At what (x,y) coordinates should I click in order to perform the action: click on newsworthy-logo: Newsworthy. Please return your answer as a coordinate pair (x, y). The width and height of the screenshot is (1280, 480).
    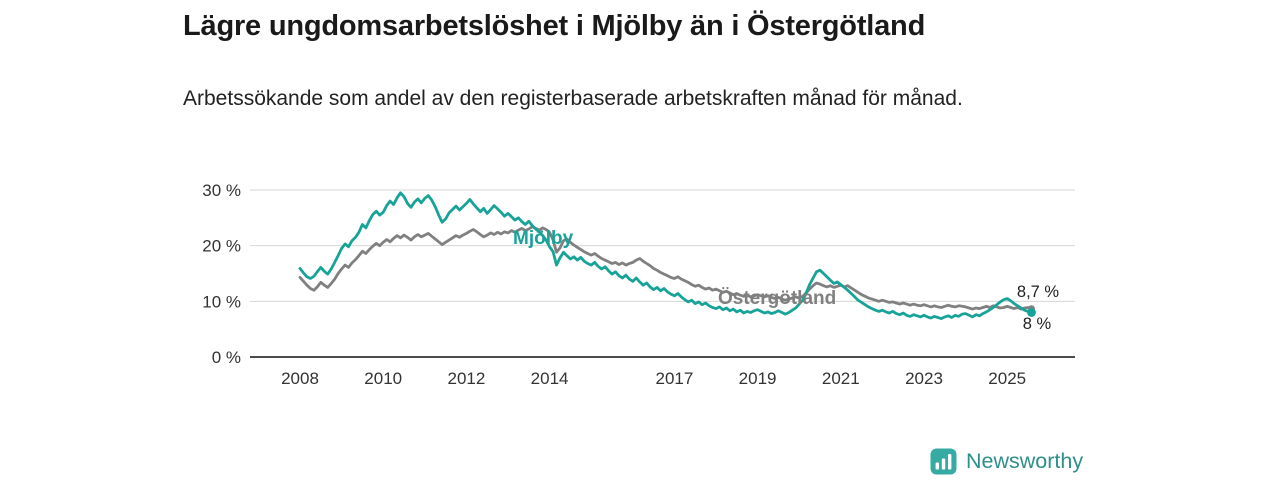
    Looking at the image, I should click on (1006, 461).